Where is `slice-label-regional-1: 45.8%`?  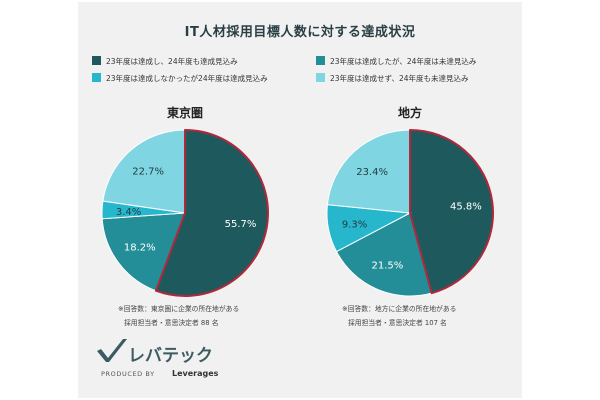
slice-label-regional-1: 45.8% is located at coordinates (466, 207).